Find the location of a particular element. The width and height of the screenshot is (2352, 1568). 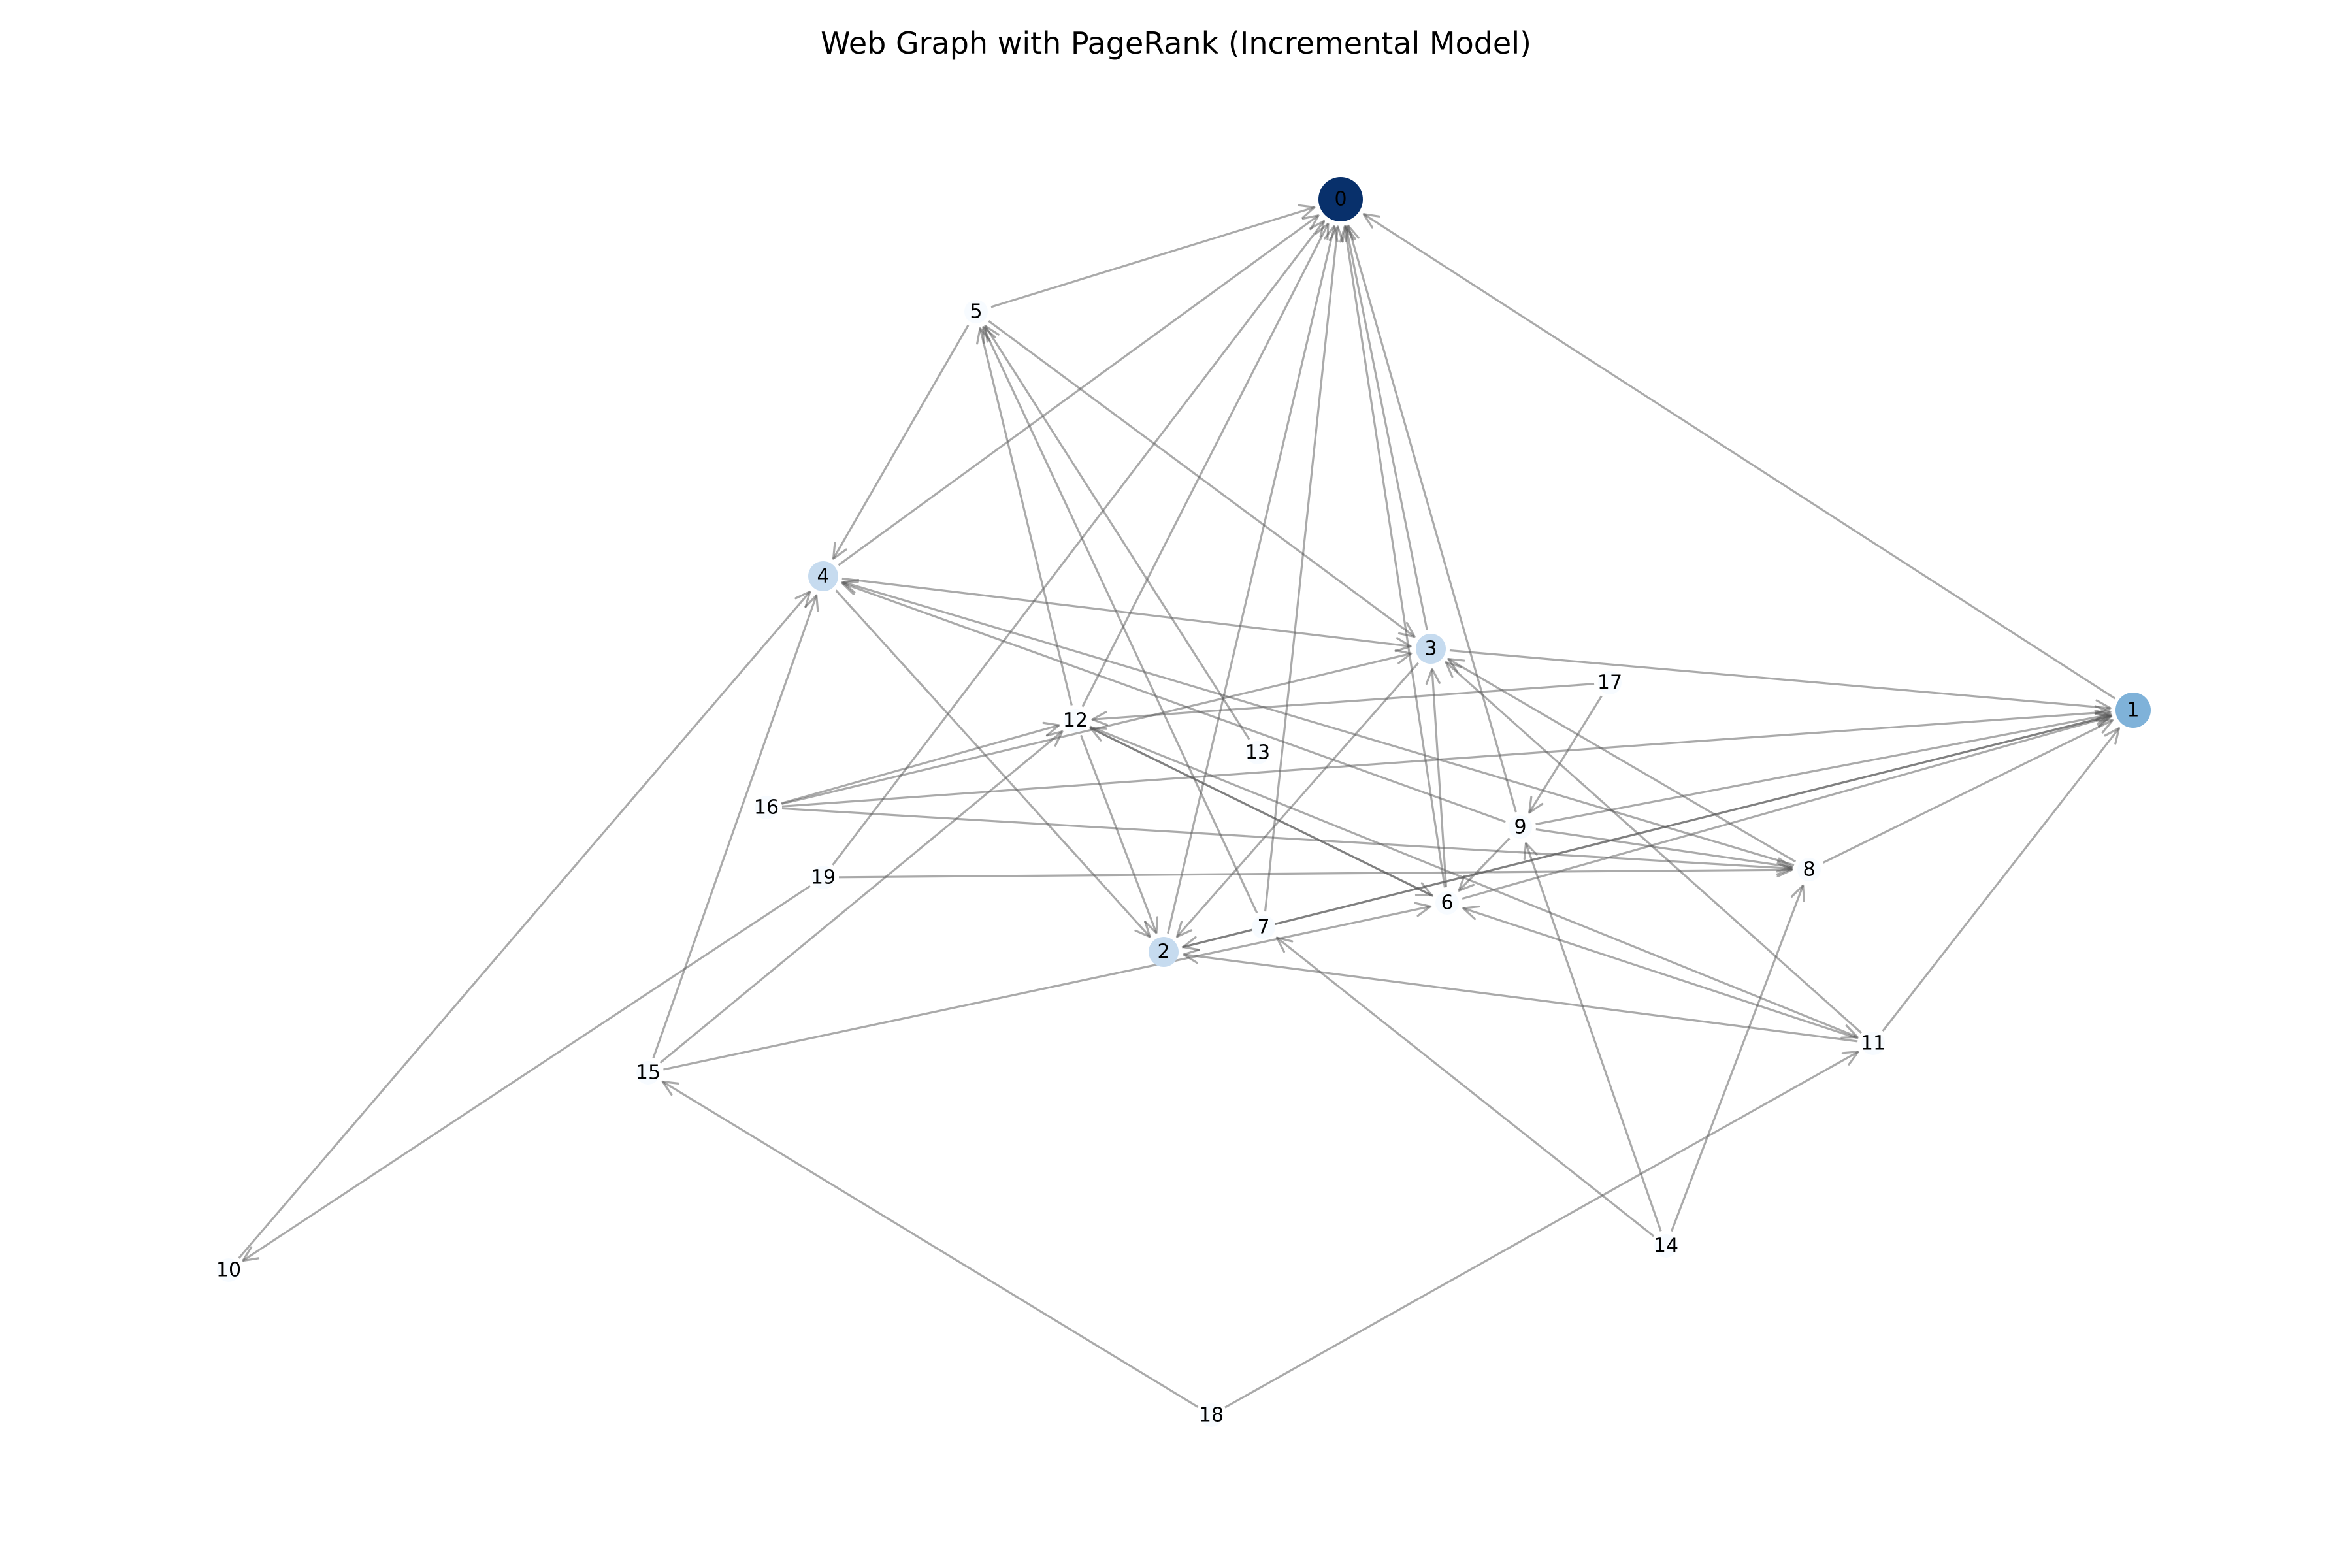

node-label: 16 is located at coordinates (766, 807).